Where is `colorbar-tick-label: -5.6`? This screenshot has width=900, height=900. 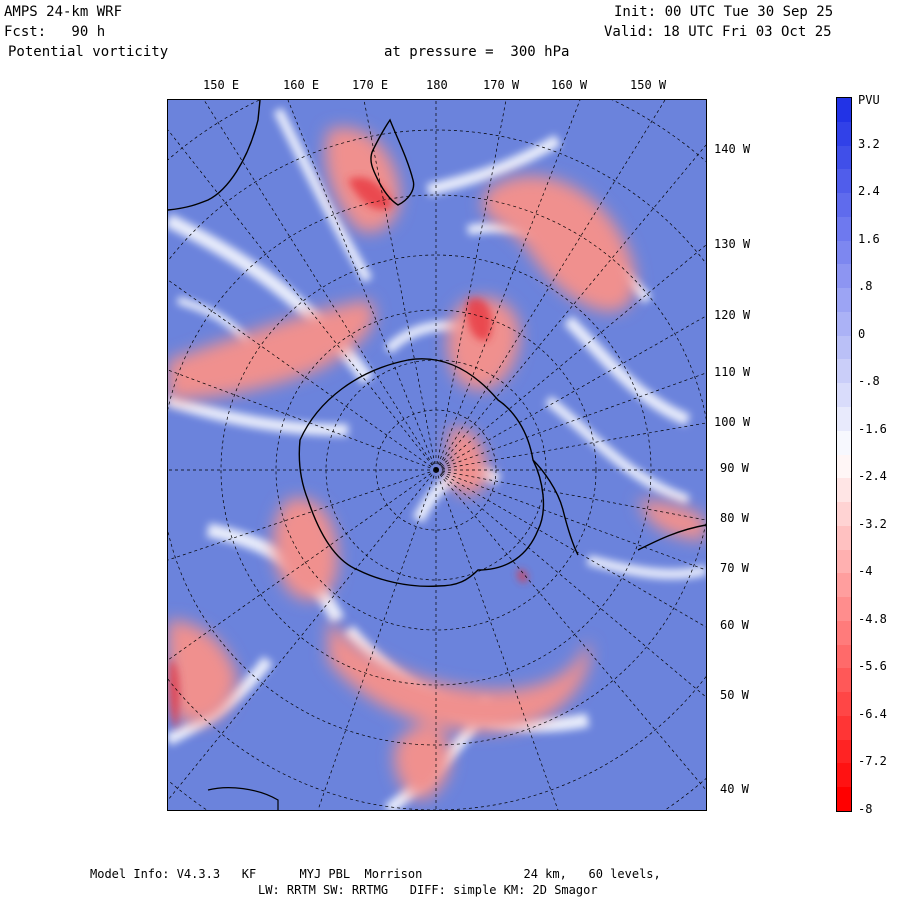
colorbar-tick-label: -5.6 is located at coordinates (872, 666).